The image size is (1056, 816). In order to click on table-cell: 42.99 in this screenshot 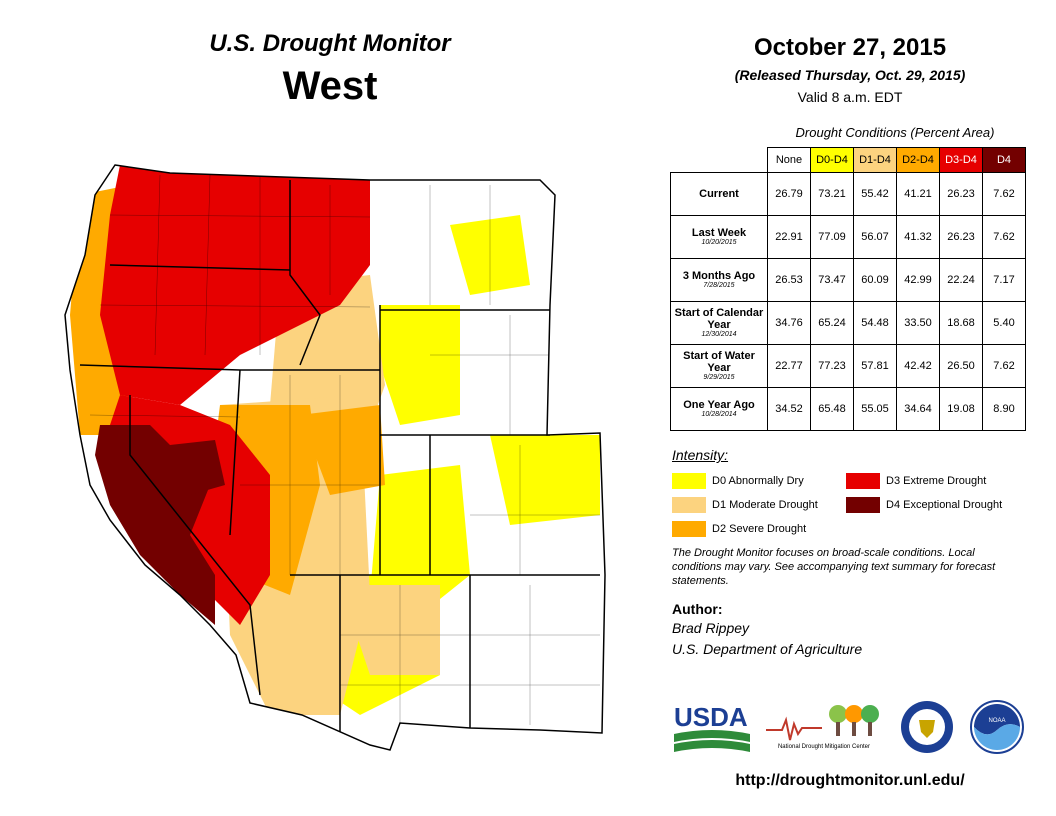, I will do `click(918, 280)`.